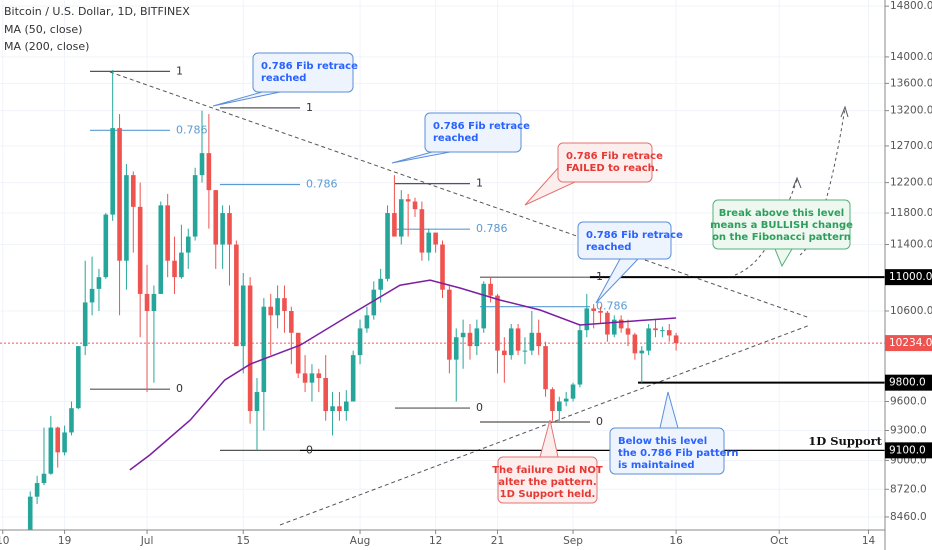 The width and height of the screenshot is (932, 550). Describe the element at coordinates (46, 46) in the screenshot. I see `legend-entry: MA (200, close)` at that location.